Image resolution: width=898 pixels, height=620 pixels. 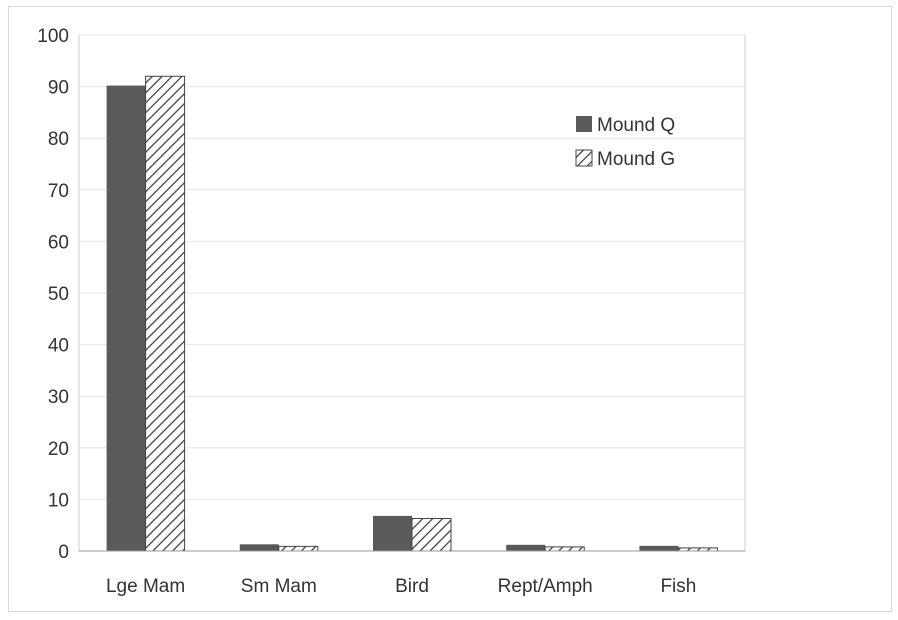 I want to click on y-tick-label: 60, so click(x=58, y=242).